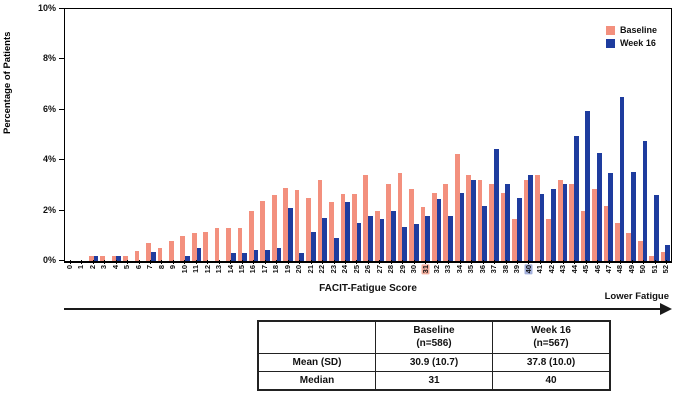 The width and height of the screenshot is (685, 400). I want to click on y-axis-title: Percentage of Patients, so click(7, 83).